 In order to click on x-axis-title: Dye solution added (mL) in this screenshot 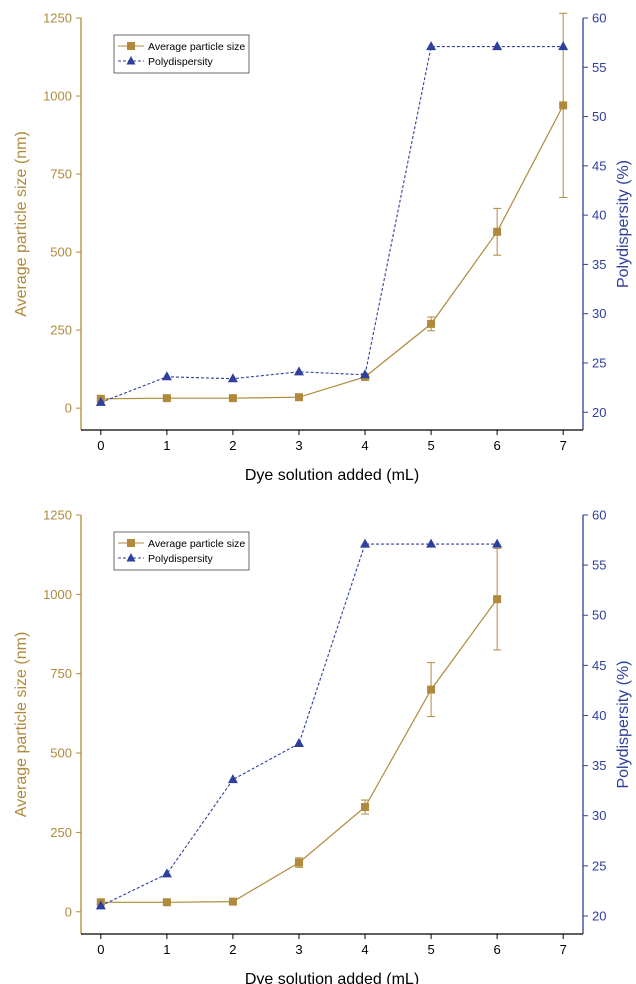, I will do `click(332, 475)`.